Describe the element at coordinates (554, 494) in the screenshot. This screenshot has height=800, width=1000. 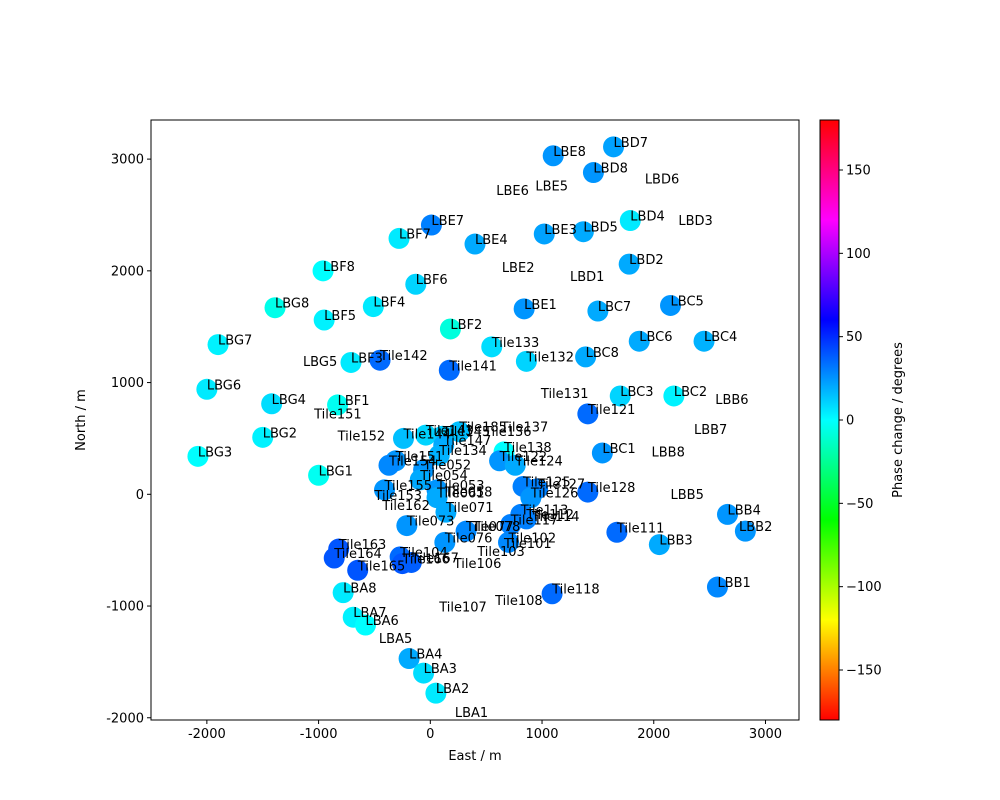
I see `point-label: Tile126` at that location.